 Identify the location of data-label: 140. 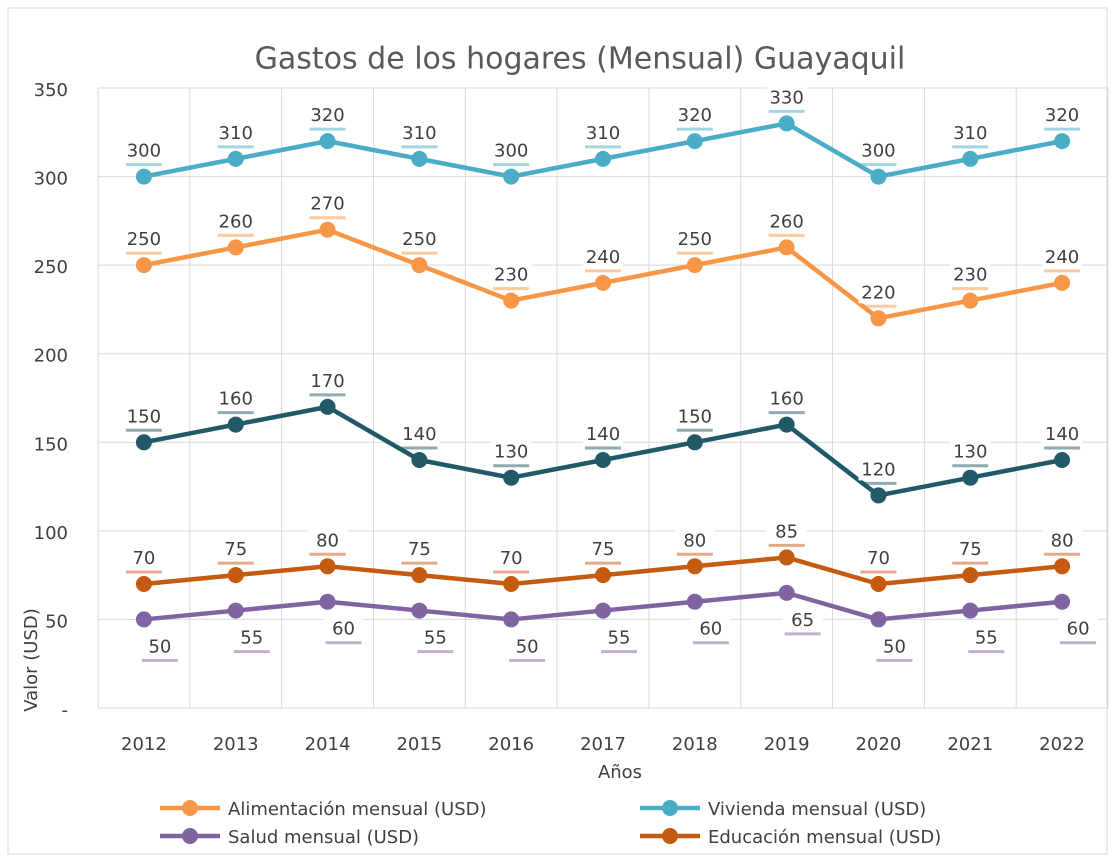
(1062, 434).